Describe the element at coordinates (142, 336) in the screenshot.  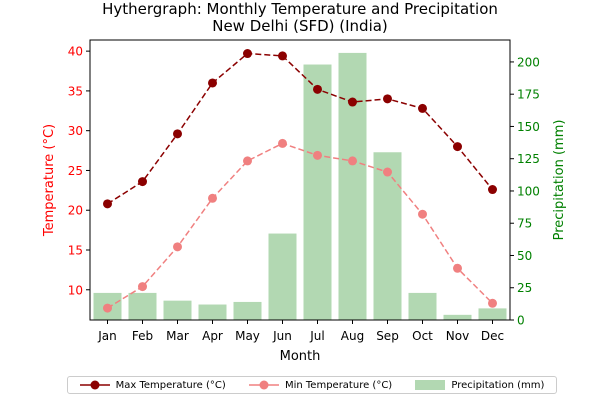
I see `x-tick-label-feb: Feb` at that location.